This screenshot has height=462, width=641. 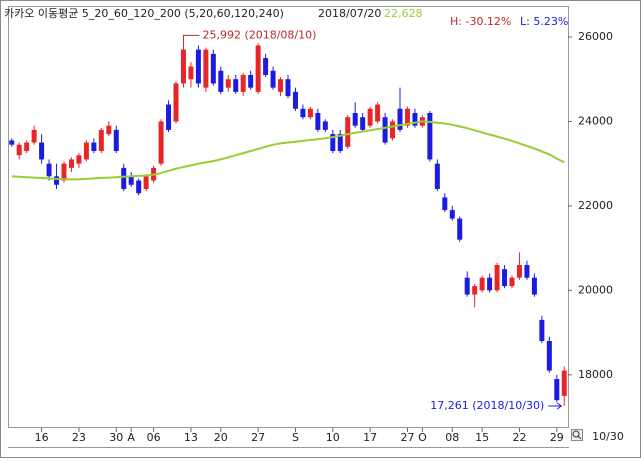 I want to click on x-tick-label: 30, so click(x=116, y=437).